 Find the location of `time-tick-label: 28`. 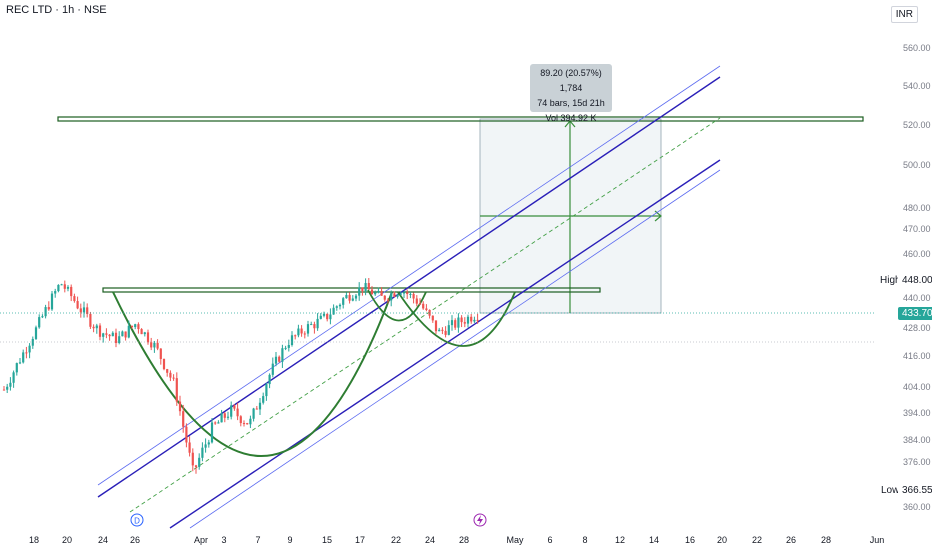

time-tick-label: 28 is located at coordinates (826, 540).